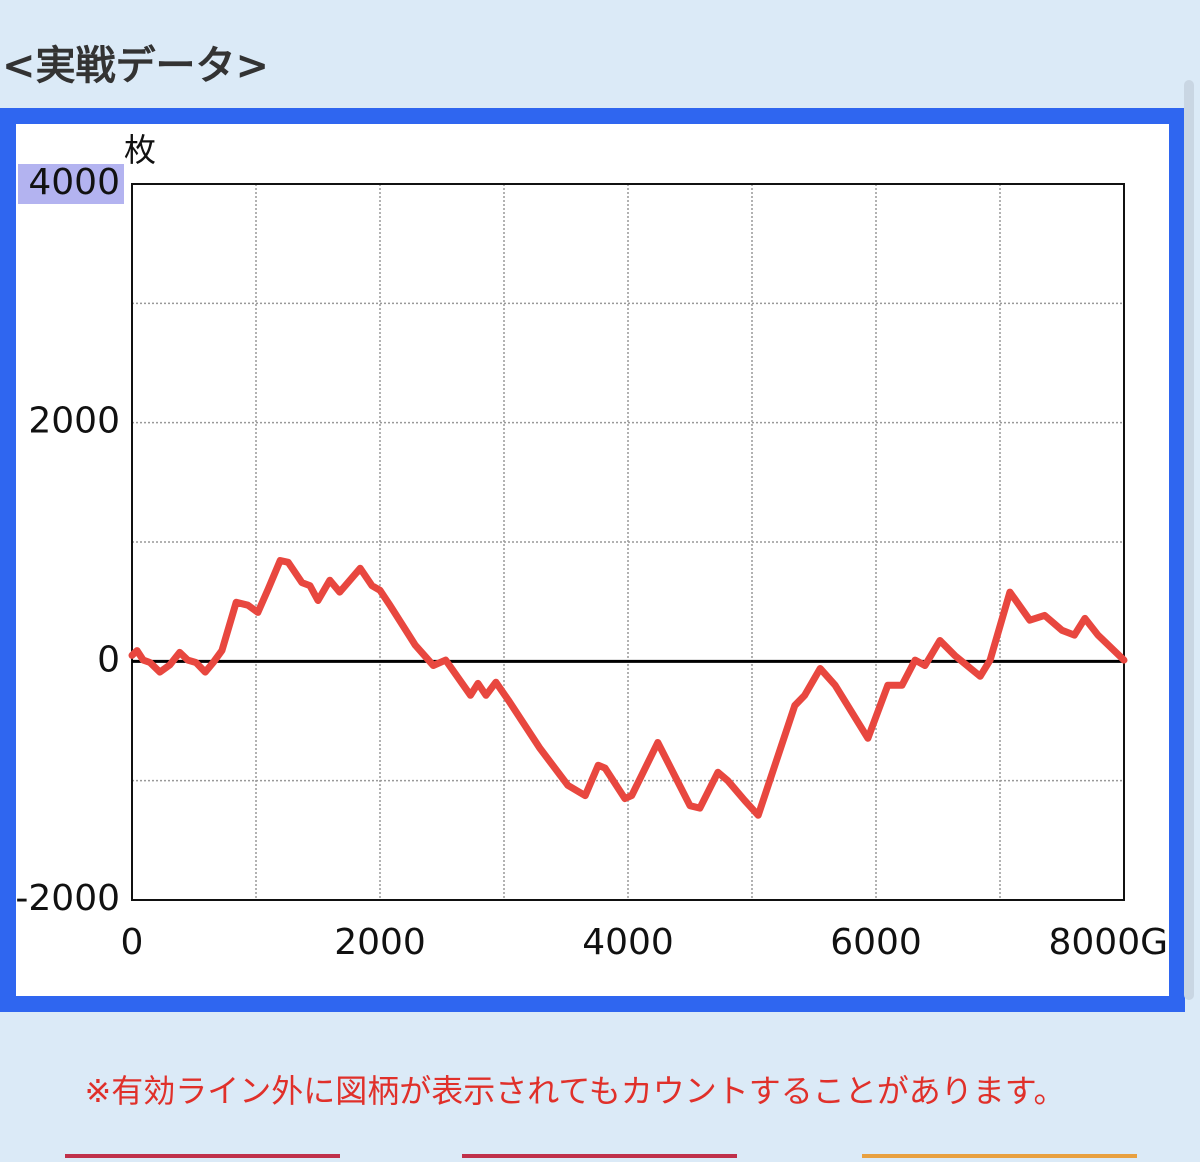  Describe the element at coordinates (135, 66) in the screenshot. I see `section-title: <実戦データ>` at that location.